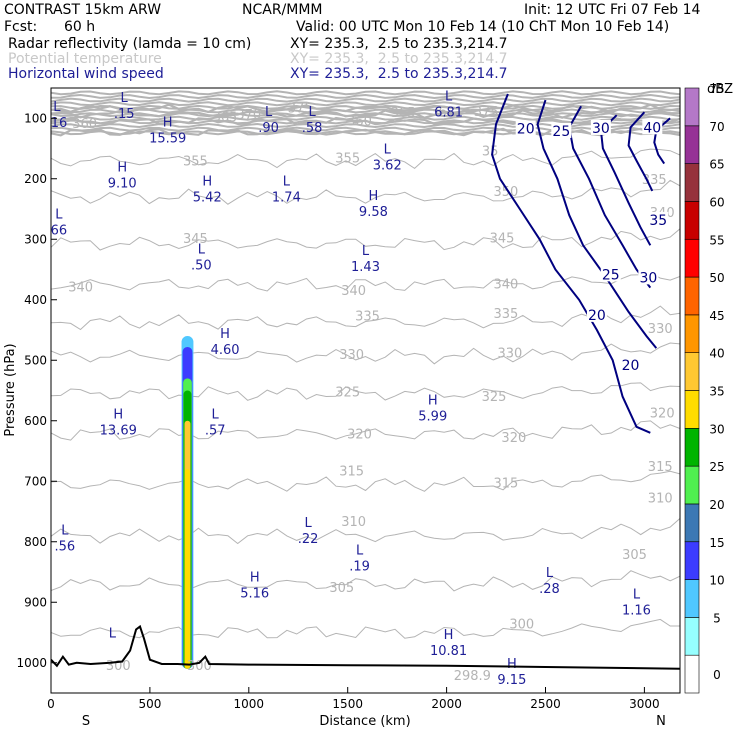  I want to click on theta-label: 315, so click(351, 471).